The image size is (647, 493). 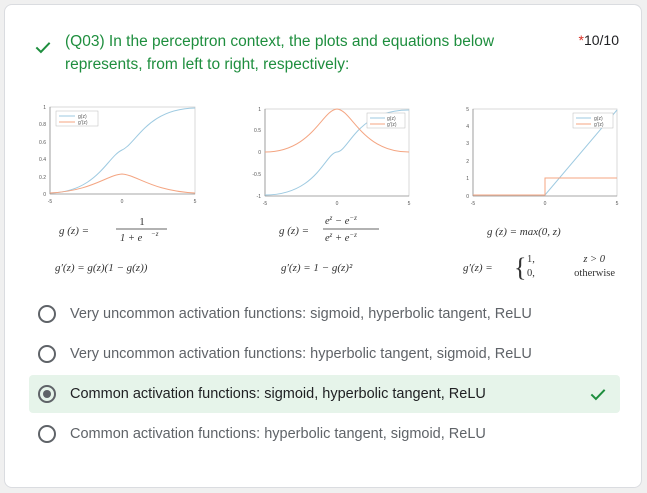 What do you see at coordinates (467, 162) in the screenshot?
I see `y-tick: 2` at bounding box center [467, 162].